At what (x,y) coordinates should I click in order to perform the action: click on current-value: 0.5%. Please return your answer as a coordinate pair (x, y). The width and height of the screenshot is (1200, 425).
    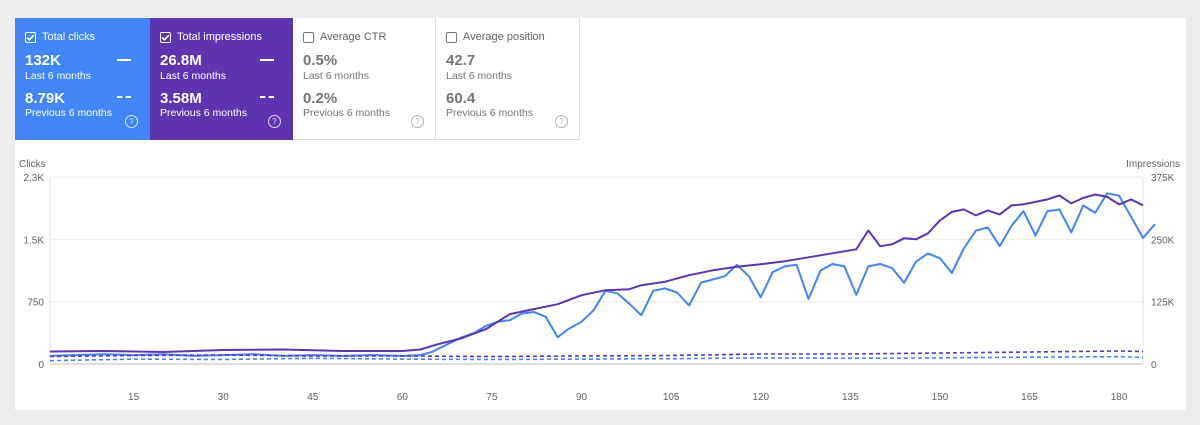
    Looking at the image, I should click on (320, 60).